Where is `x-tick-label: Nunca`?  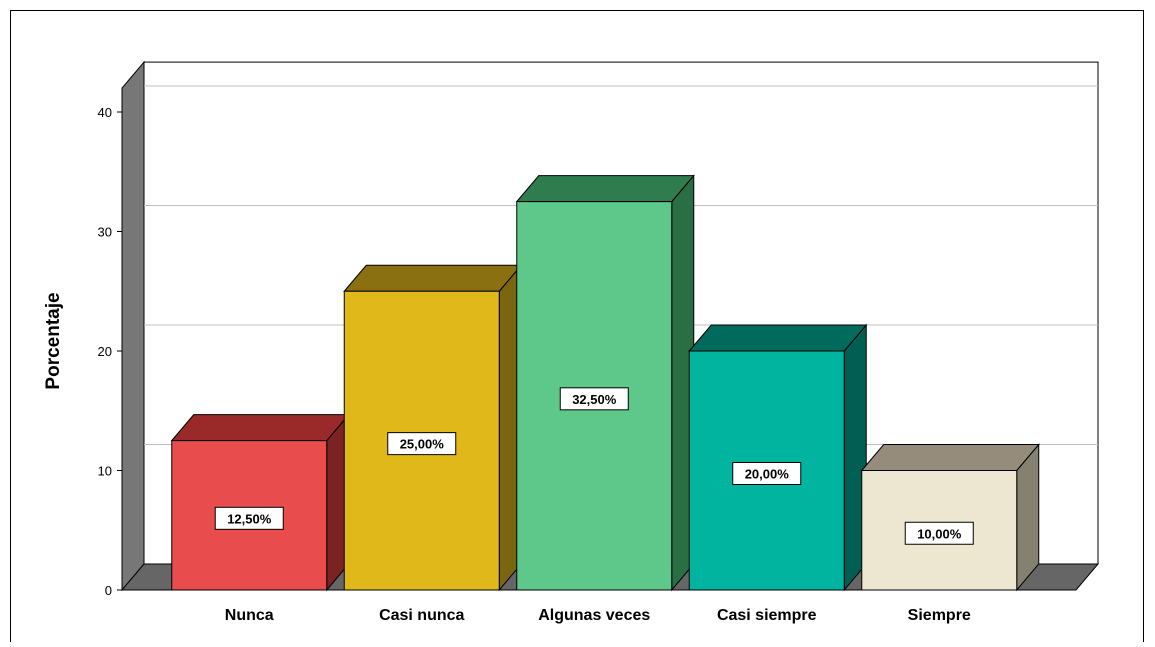 x-tick-label: Nunca is located at coordinates (249, 615).